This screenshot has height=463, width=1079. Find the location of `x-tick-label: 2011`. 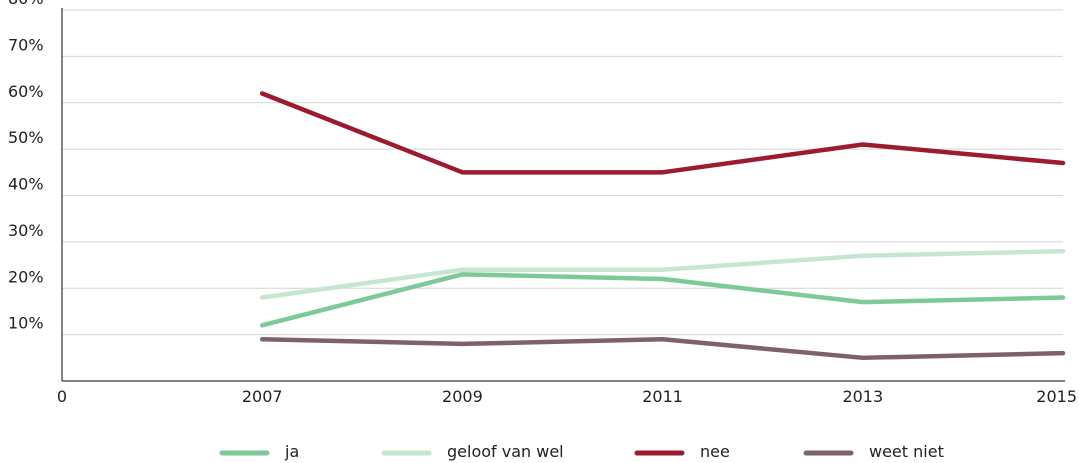

x-tick-label: 2011 is located at coordinates (662, 396).